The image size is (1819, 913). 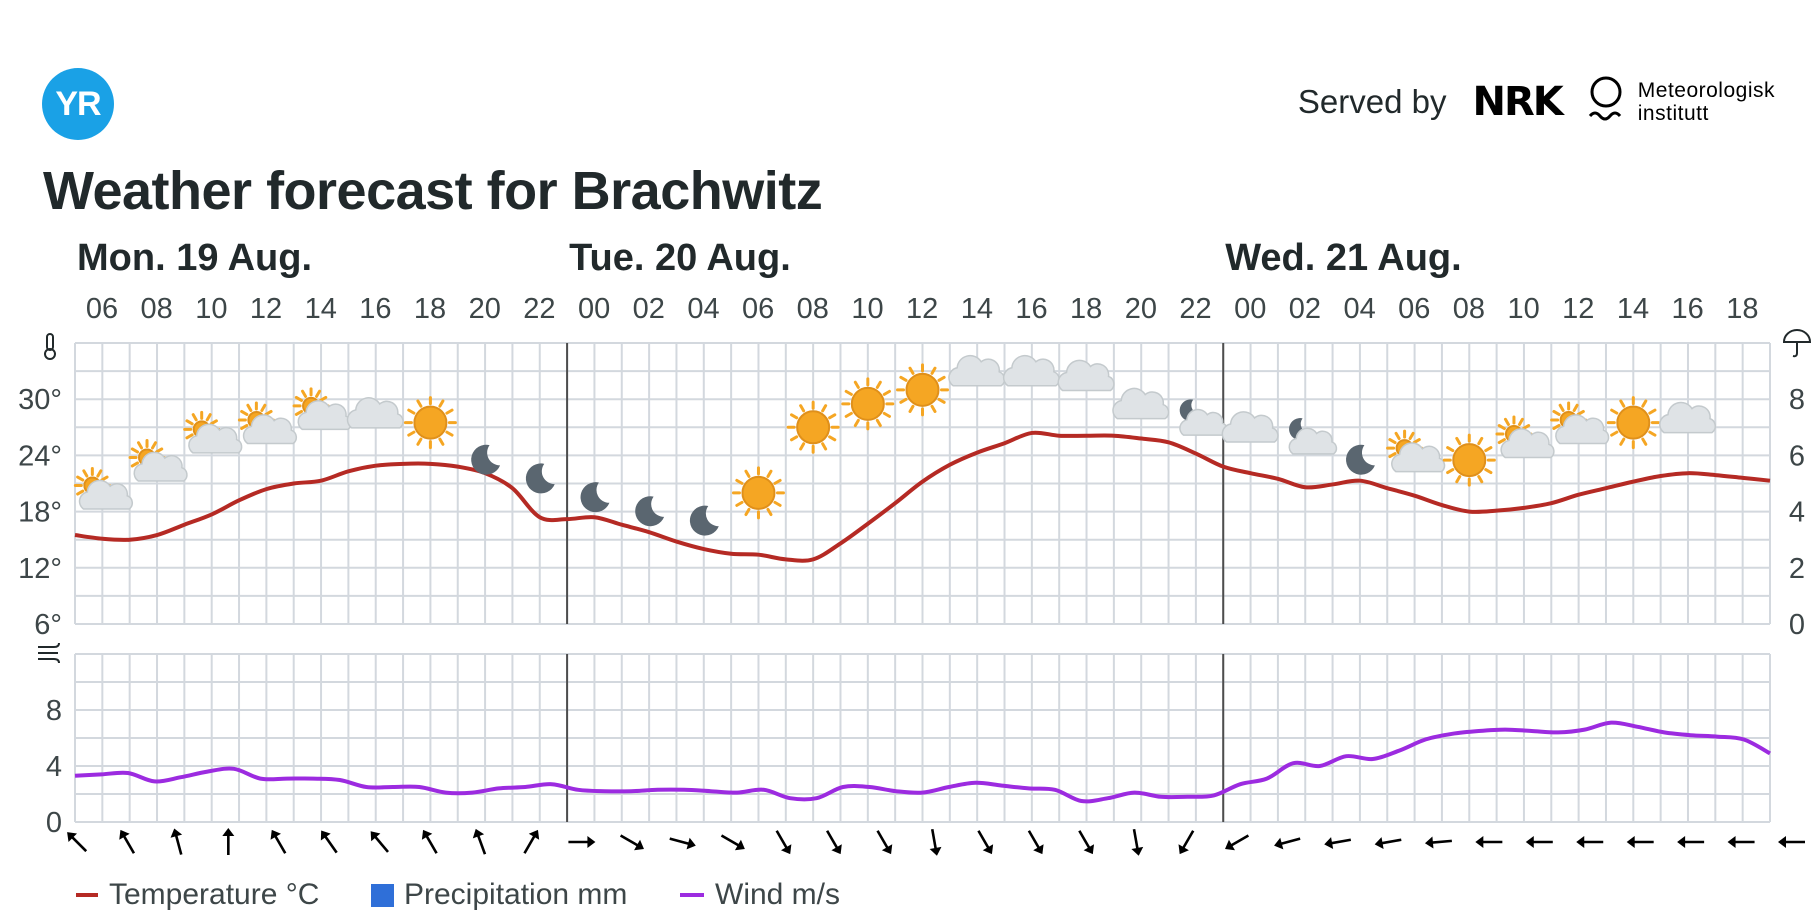 I want to click on hour-tick-label: 10, so click(x=867, y=309).